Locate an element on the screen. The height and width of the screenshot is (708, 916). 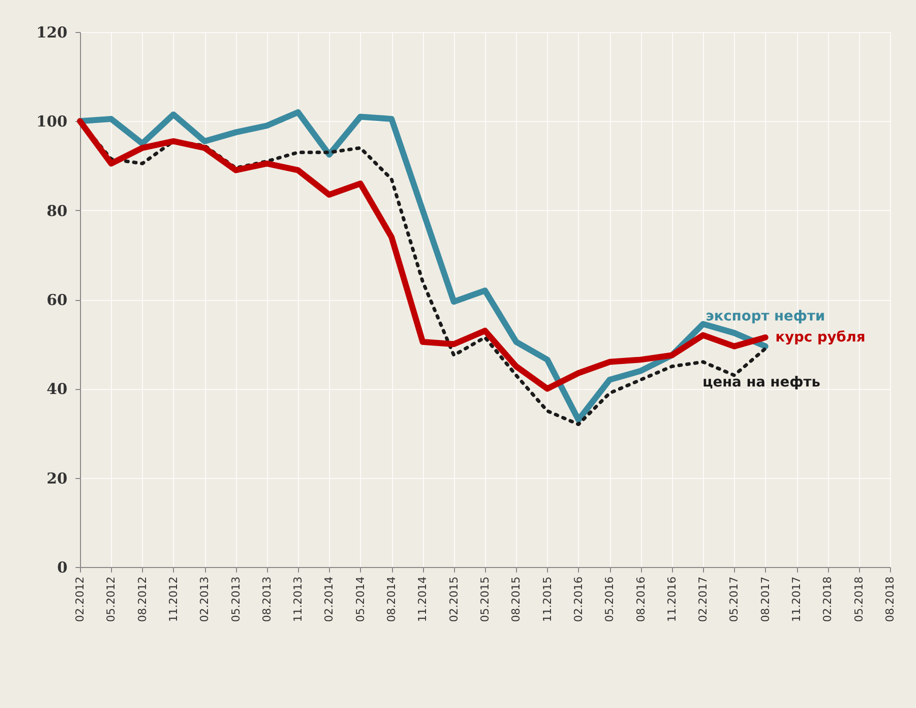
x-tick-label: 02.2017 is located at coordinates (703, 599).